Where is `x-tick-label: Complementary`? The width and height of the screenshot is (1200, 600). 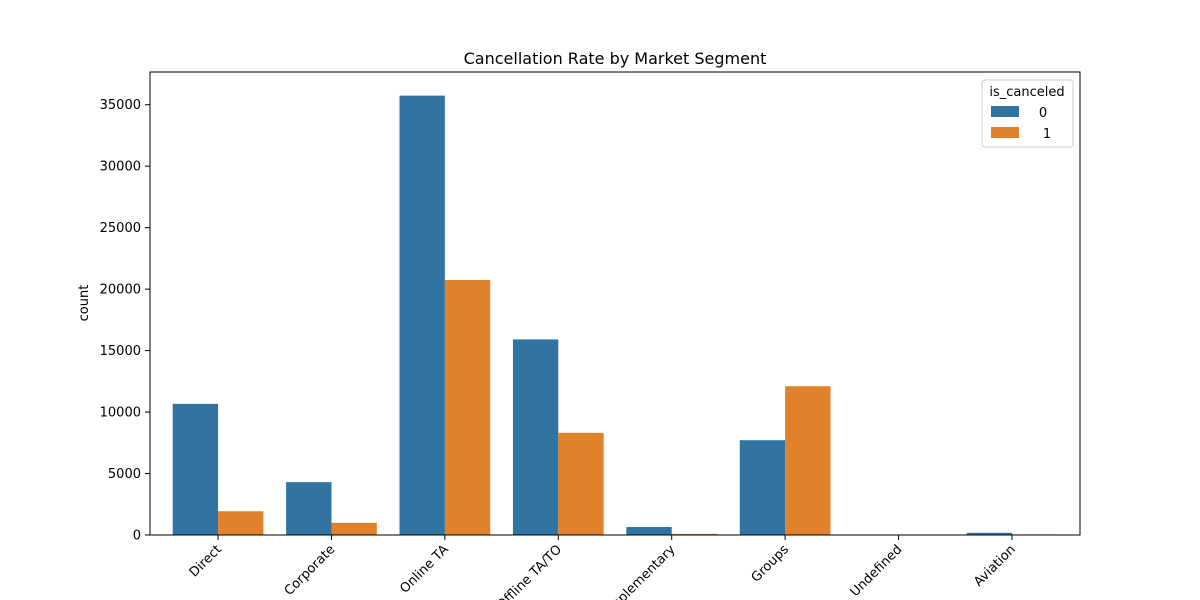
x-tick-label: Complementary is located at coordinates (636, 571).